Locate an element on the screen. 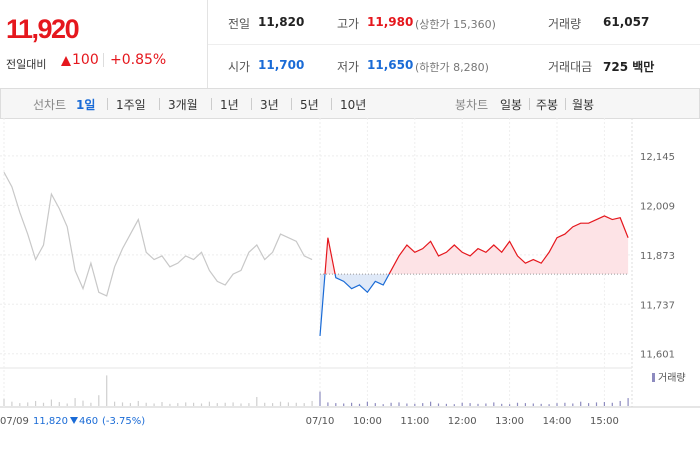 This screenshot has height=450, width=700. summary-label: 전일 is located at coordinates (239, 24).